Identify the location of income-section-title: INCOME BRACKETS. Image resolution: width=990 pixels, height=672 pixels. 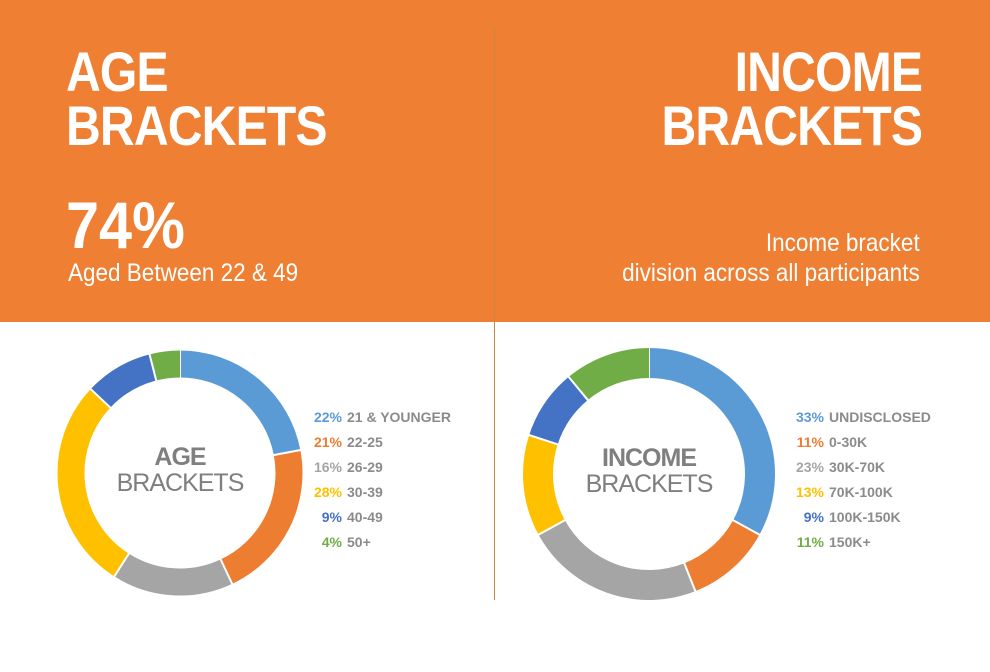
(792, 98).